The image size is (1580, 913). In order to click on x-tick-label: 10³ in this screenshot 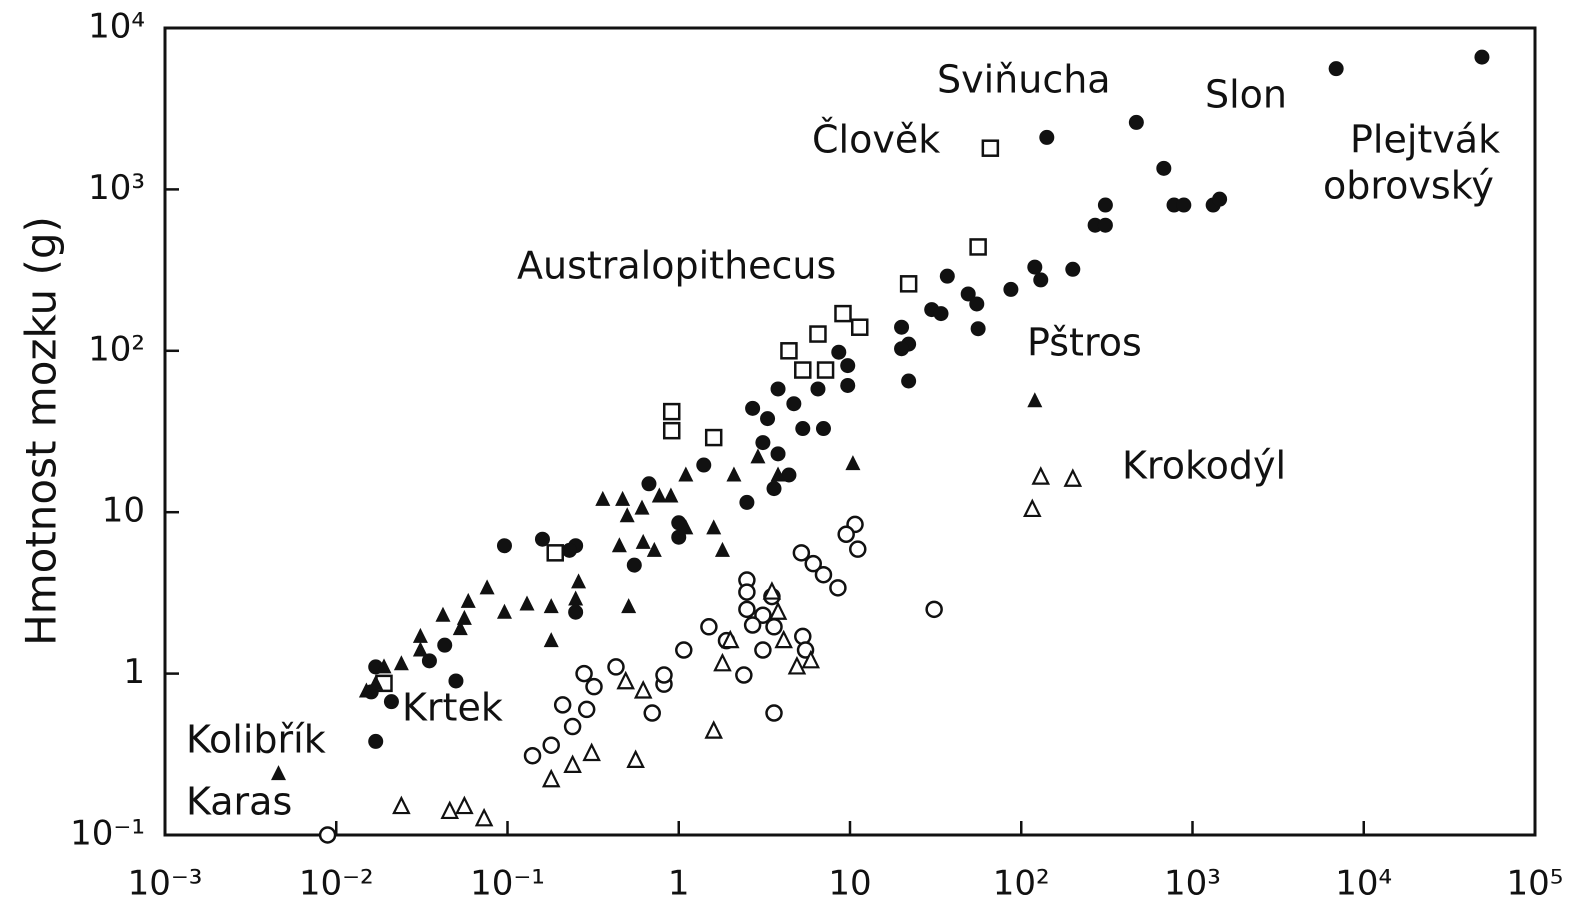, I will do `click(1192, 884)`.